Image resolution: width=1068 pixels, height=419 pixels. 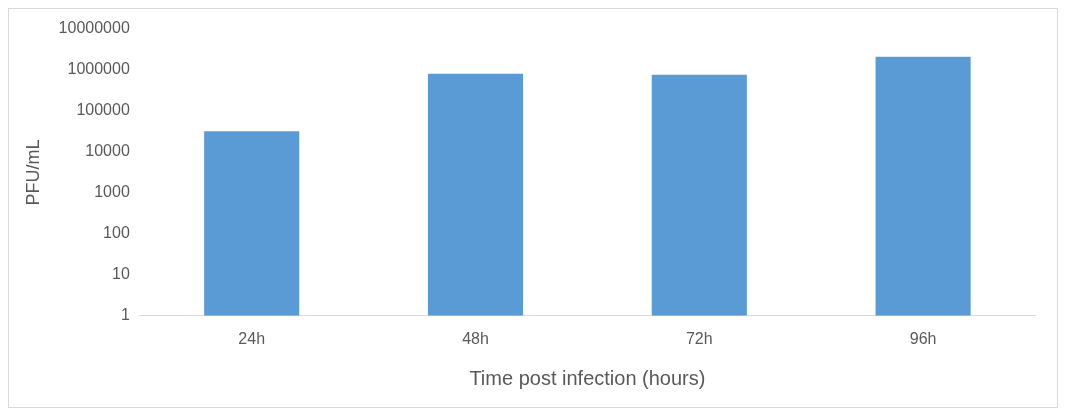 What do you see at coordinates (923, 338) in the screenshot?
I see `x-tick-label: 96h` at bounding box center [923, 338].